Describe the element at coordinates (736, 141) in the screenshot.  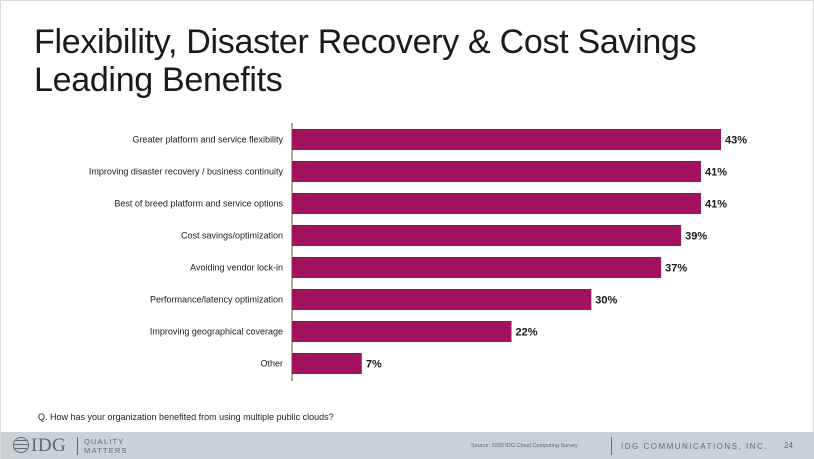
I see `value-label: 43%` at that location.